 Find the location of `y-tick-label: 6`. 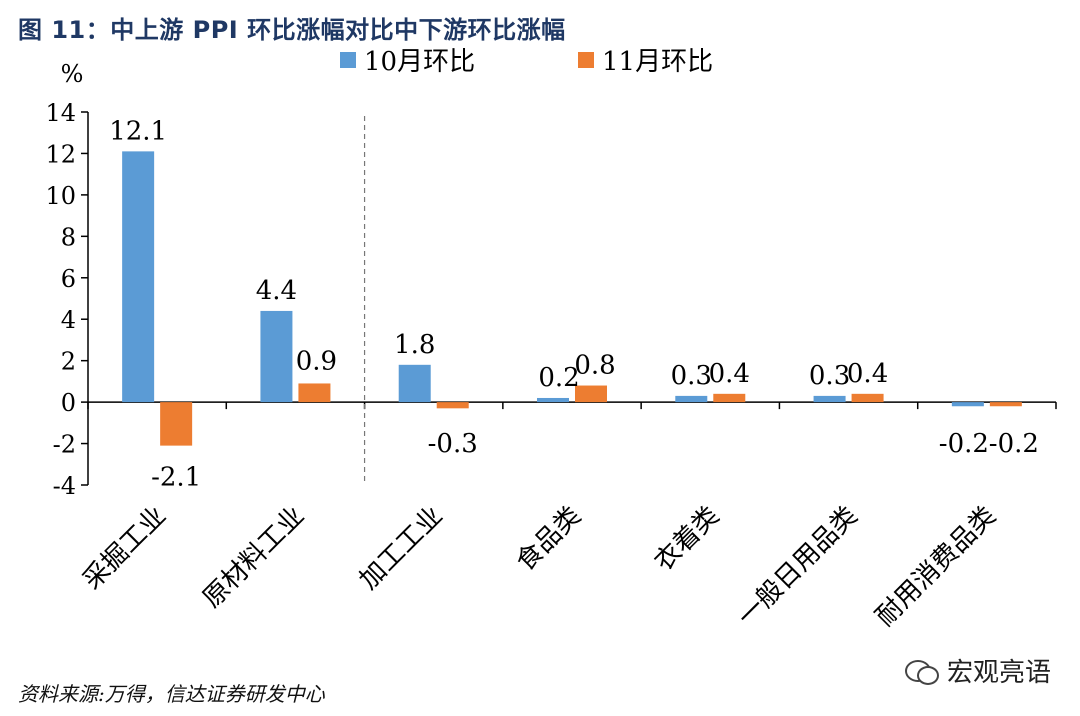

y-tick-label: 6 is located at coordinates (68, 279).